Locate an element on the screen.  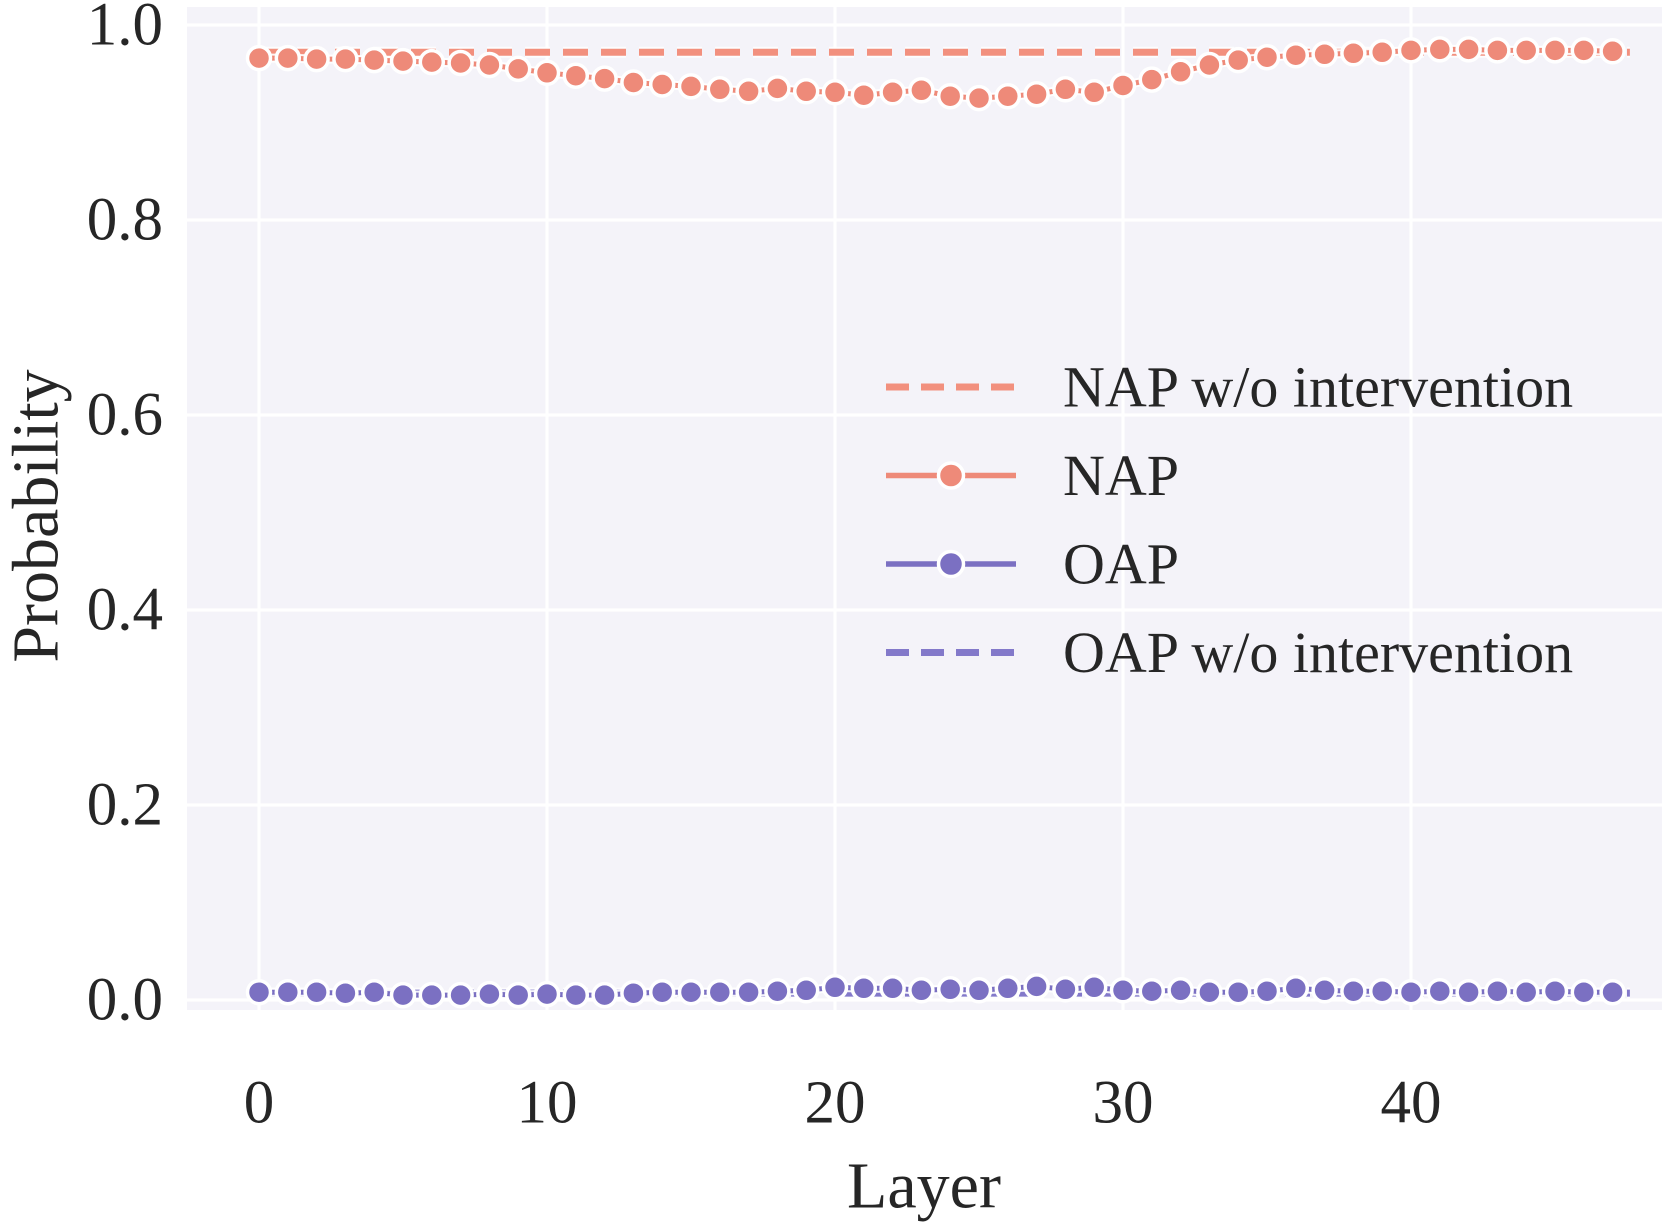
x-axis-label: Layer is located at coordinates (924, 1186).